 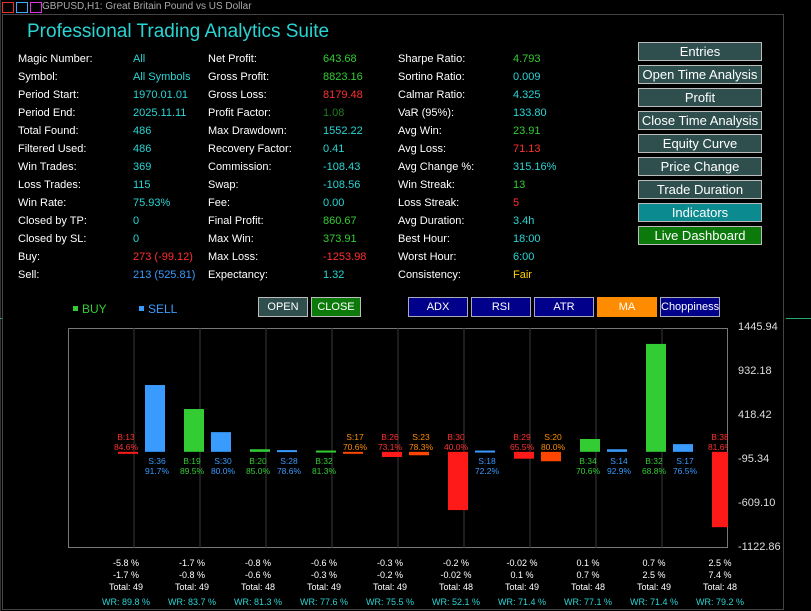 What do you see at coordinates (0, 305) in the screenshot?
I see `chart-left-edge` at bounding box center [0, 305].